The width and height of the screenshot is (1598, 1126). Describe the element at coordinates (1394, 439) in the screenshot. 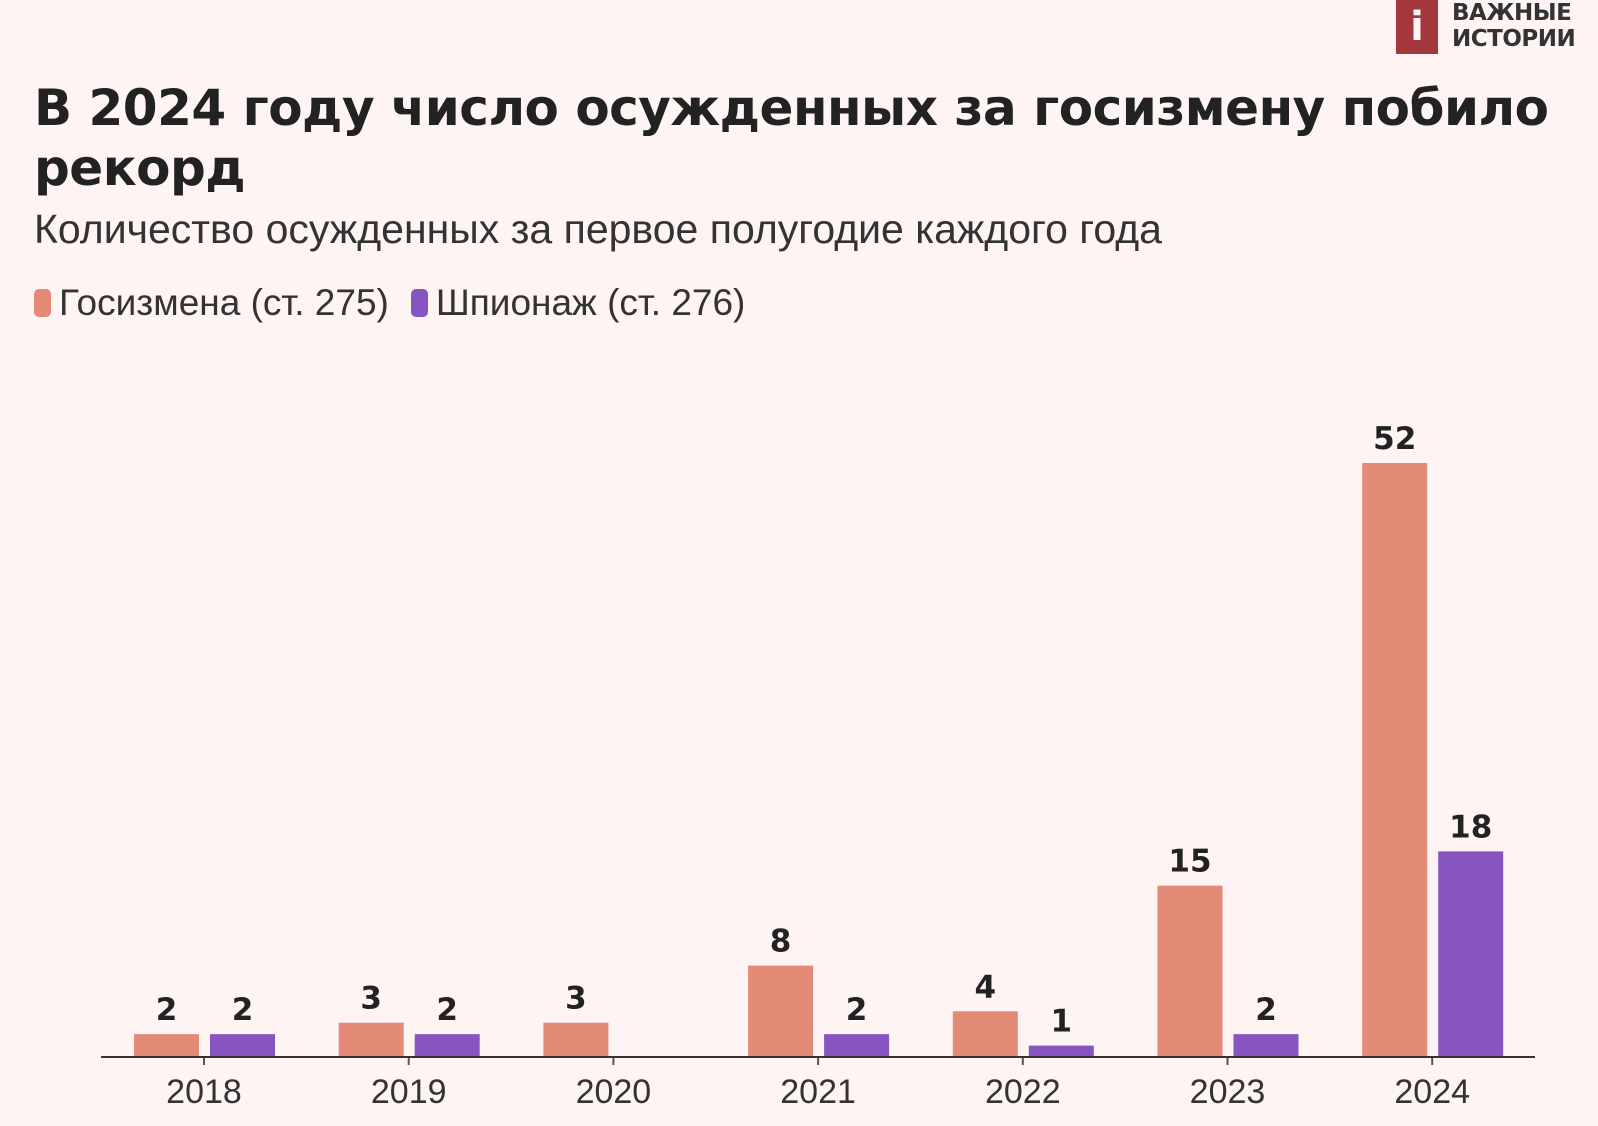

I see `data-label: 52` at that location.